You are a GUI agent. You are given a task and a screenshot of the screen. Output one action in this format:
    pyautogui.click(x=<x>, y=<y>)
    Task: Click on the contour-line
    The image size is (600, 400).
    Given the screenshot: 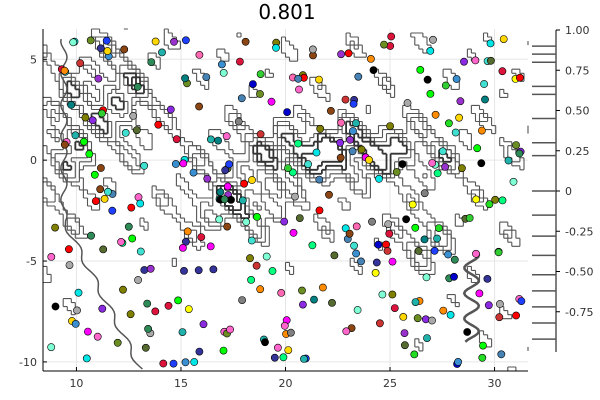 What is the action you would take?
    pyautogui.click(x=101, y=204)
    